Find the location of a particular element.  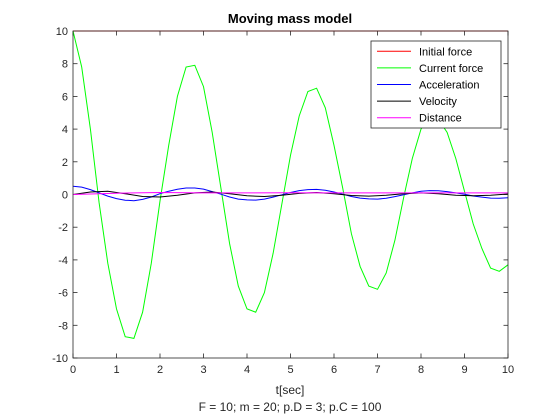

y-tick-label: 10 is located at coordinates (62, 32).